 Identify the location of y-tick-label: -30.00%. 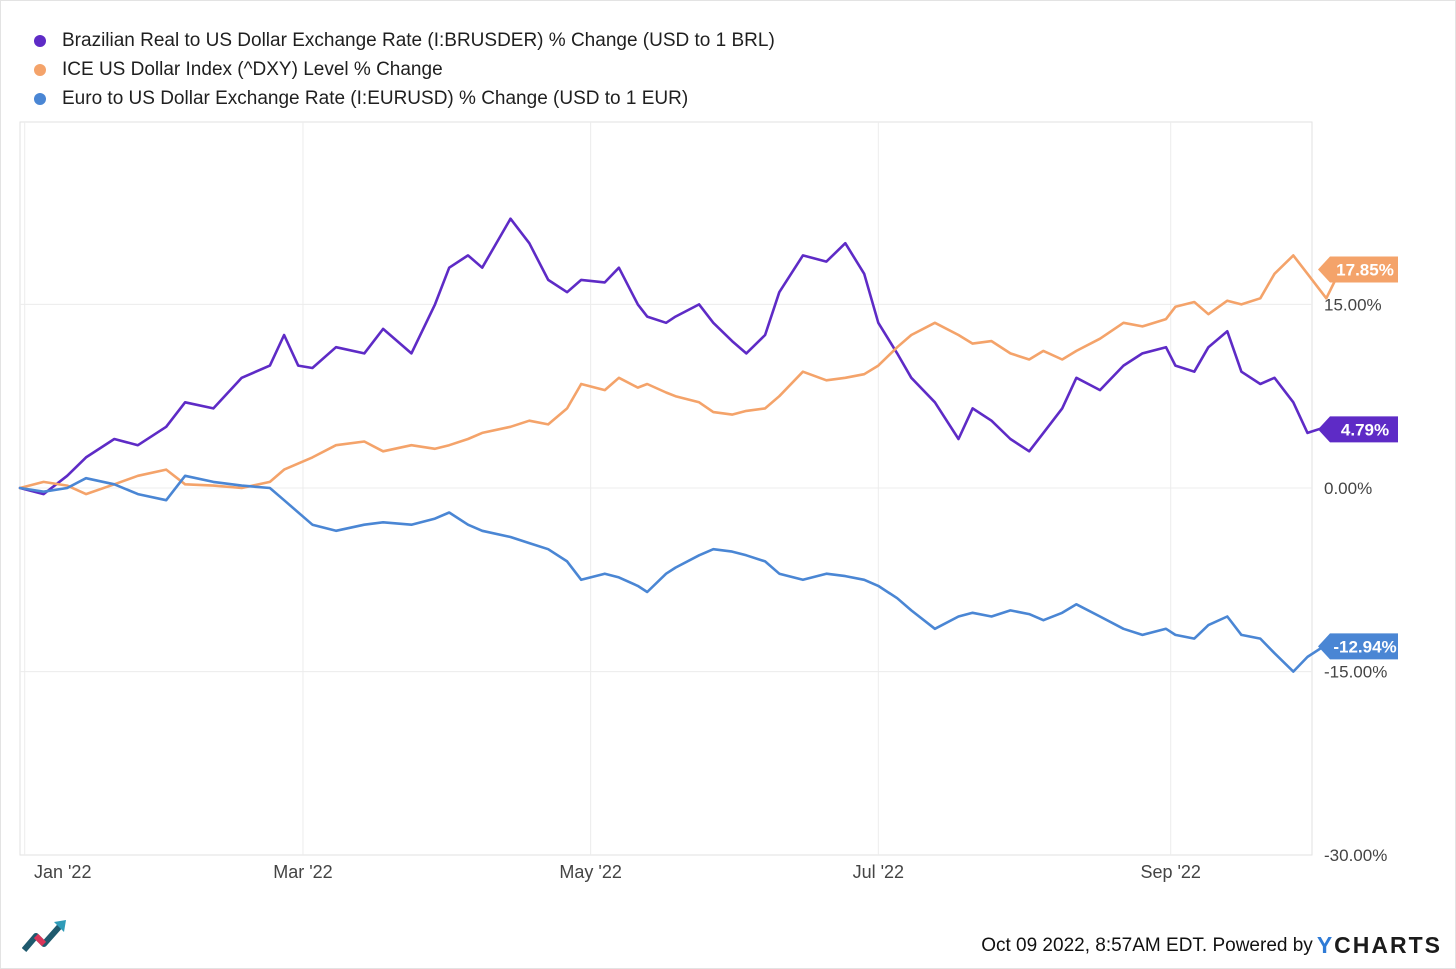
(1355, 855).